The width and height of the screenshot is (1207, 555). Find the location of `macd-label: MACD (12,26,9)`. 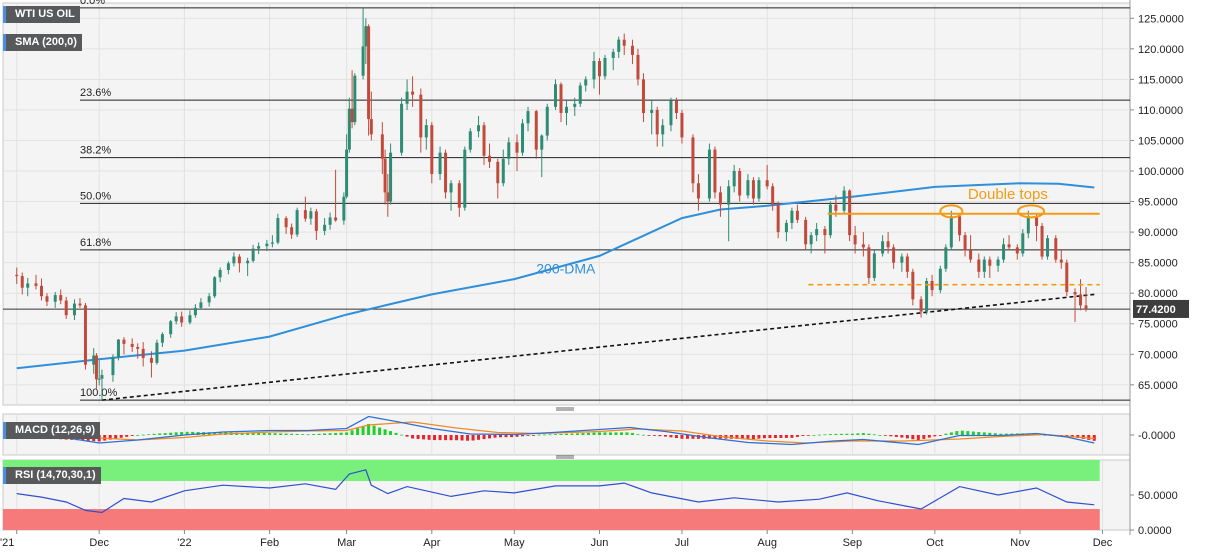

macd-label: MACD (12,26,9) is located at coordinates (52, 430).